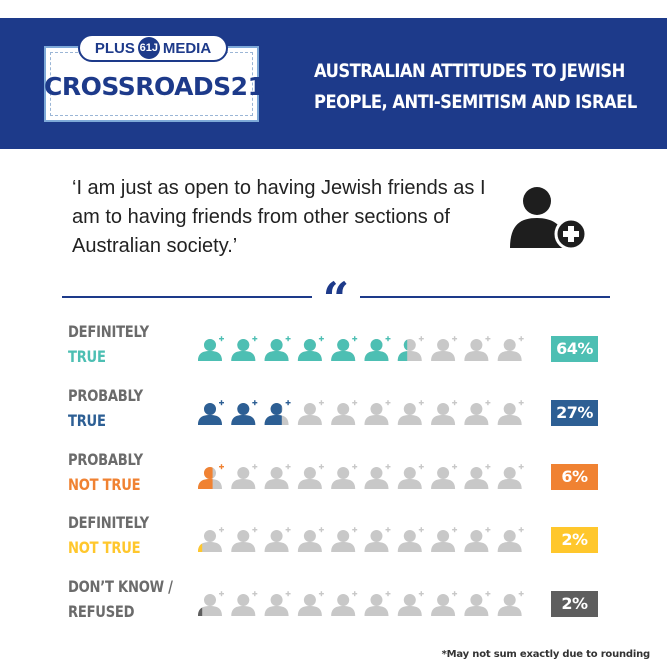 This screenshot has width=667, height=667. Describe the element at coordinates (117, 344) in the screenshot. I see `row-label: Definitely True` at that location.